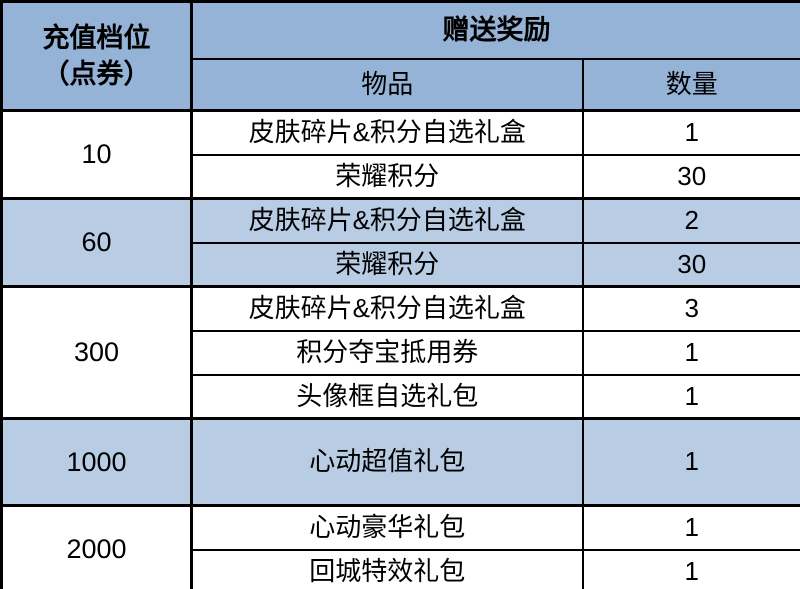 Image resolution: width=800 pixels, height=589 pixels. Describe the element at coordinates (96, 242) in the screenshot. I see `tier-cell-60: 60` at that location.